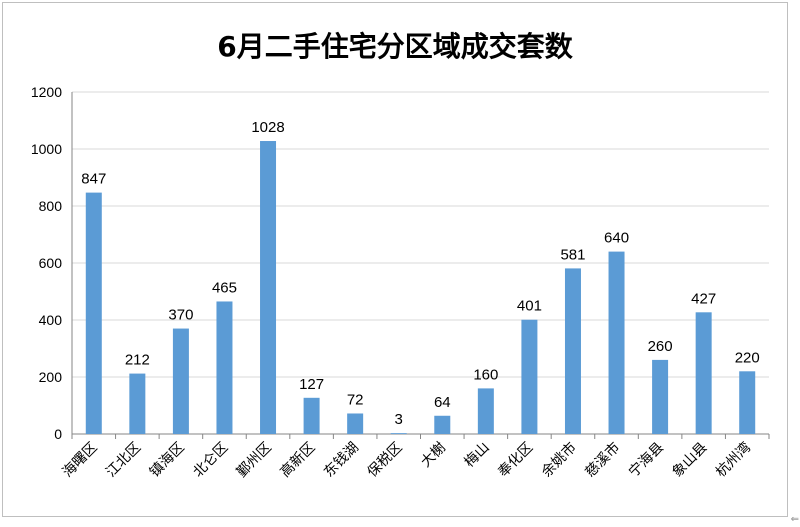  Describe the element at coordinates (399, 419) in the screenshot. I see `data-label: 3` at that location.